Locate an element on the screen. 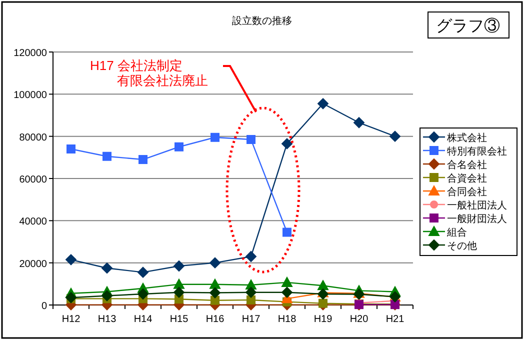  y-tick-label: 0 is located at coordinates (44, 306).